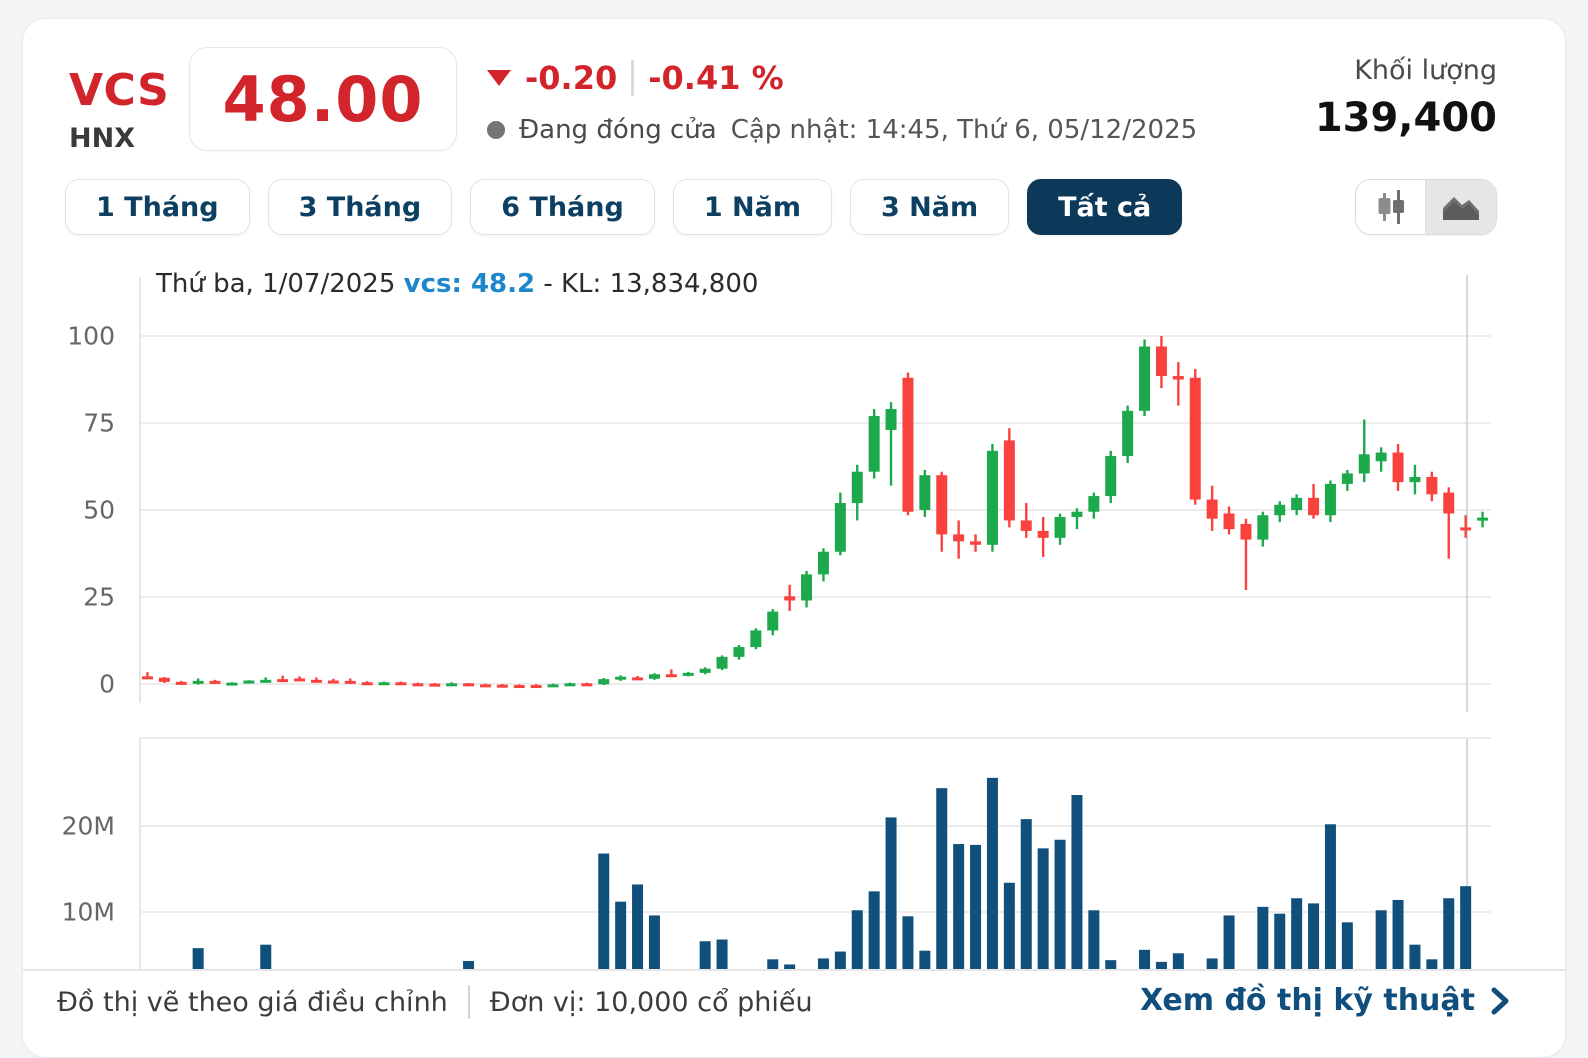 This screenshot has height=1058, width=1588. Describe the element at coordinates (499, 78) in the screenshot. I see `triangle-down-icon` at that location.